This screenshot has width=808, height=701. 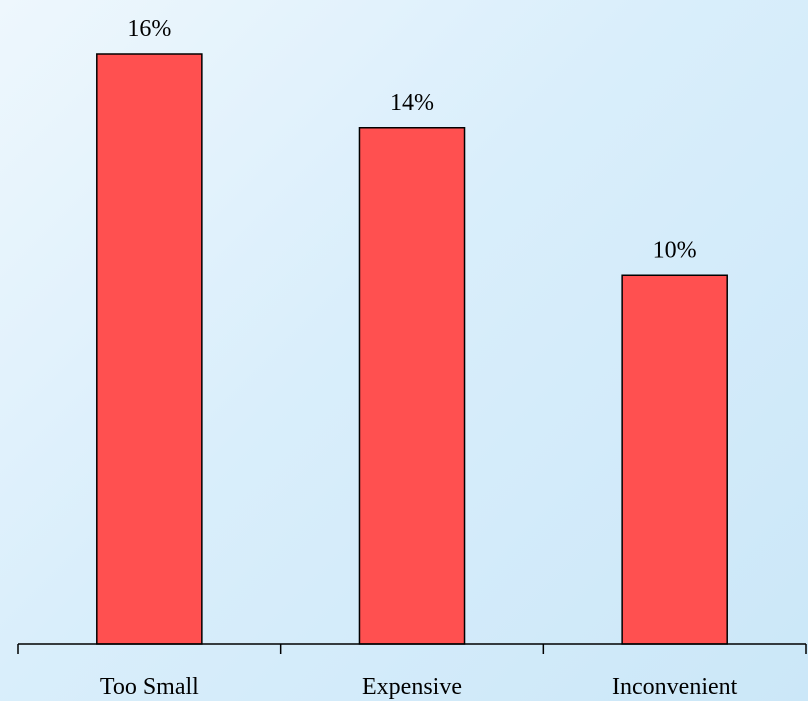 What do you see at coordinates (412, 103) in the screenshot?
I see `data-label-expensive: 14%` at bounding box center [412, 103].